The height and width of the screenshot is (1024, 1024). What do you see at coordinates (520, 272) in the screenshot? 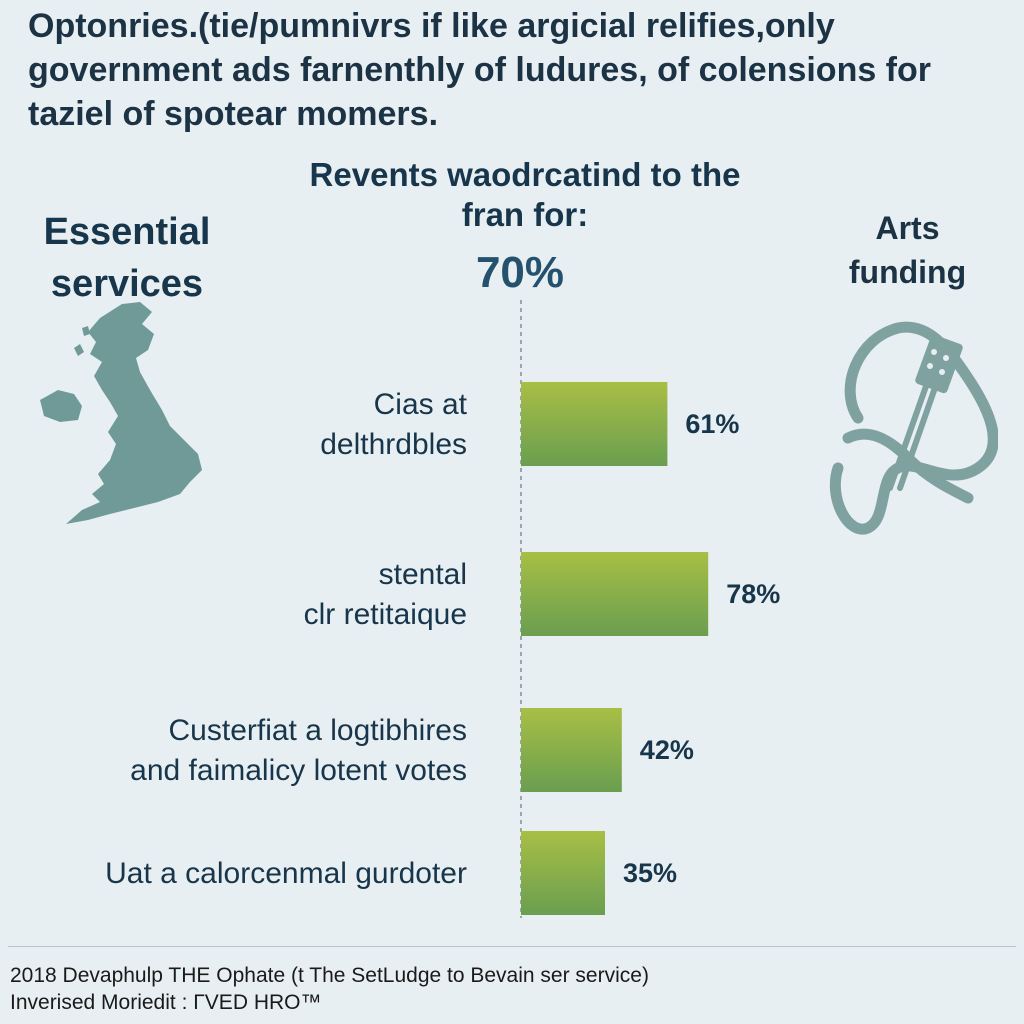
I see `headline-value: 70%` at bounding box center [520, 272].